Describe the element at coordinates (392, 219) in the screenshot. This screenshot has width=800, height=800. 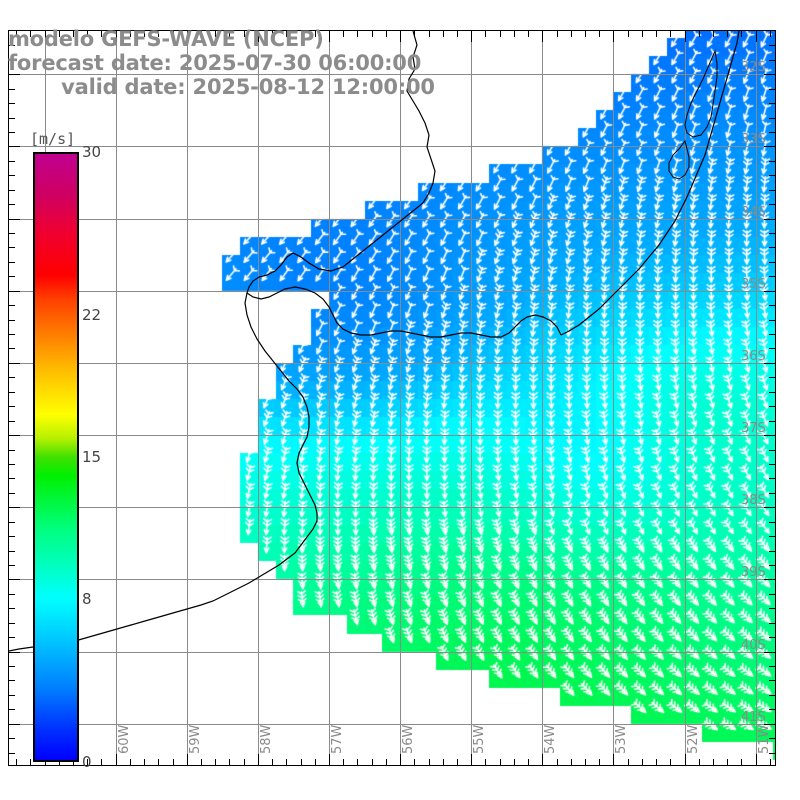
I see `gridline-lat-34S` at that location.